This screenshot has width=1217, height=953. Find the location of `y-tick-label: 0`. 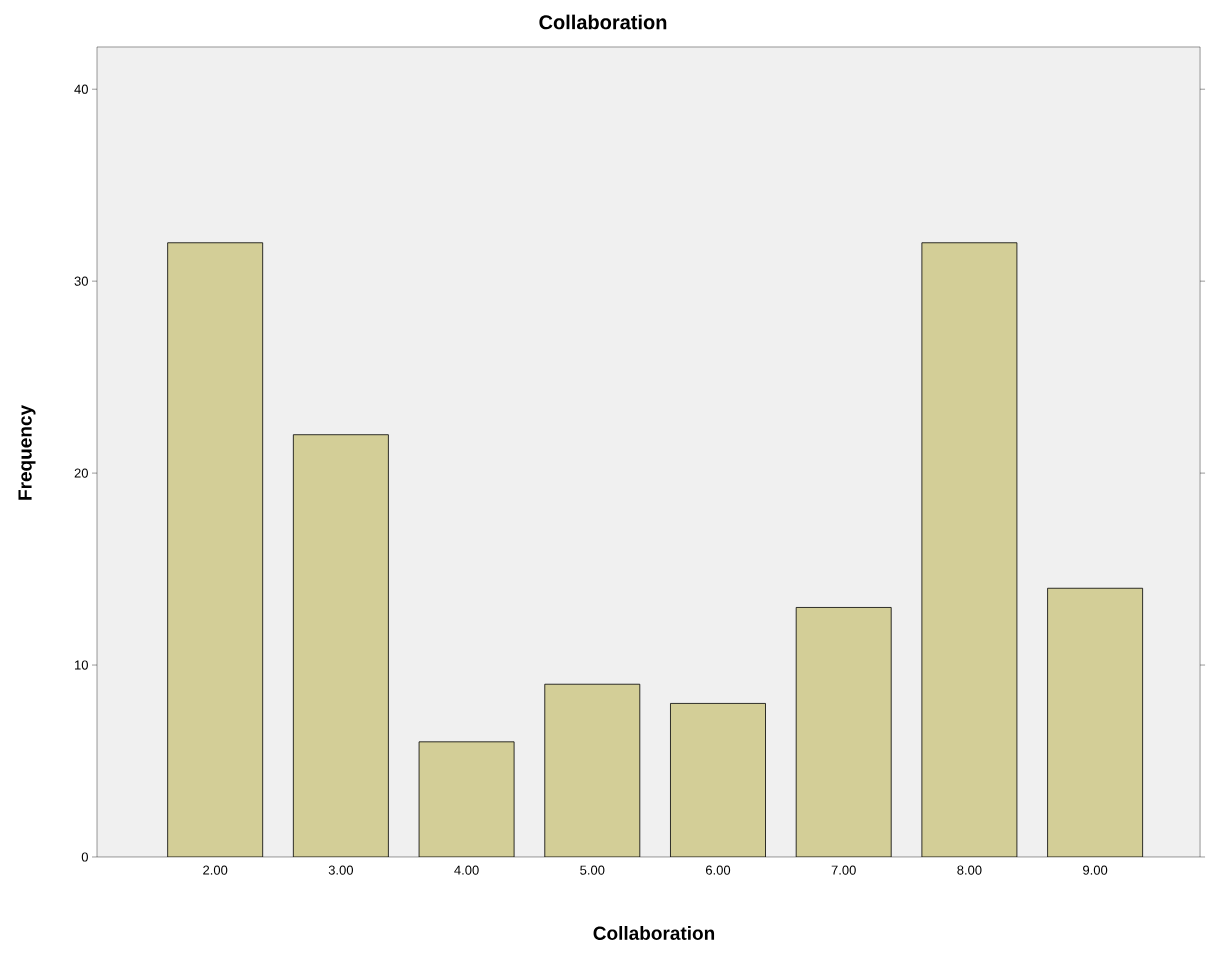

y-tick-label: 0 is located at coordinates (84, 857).